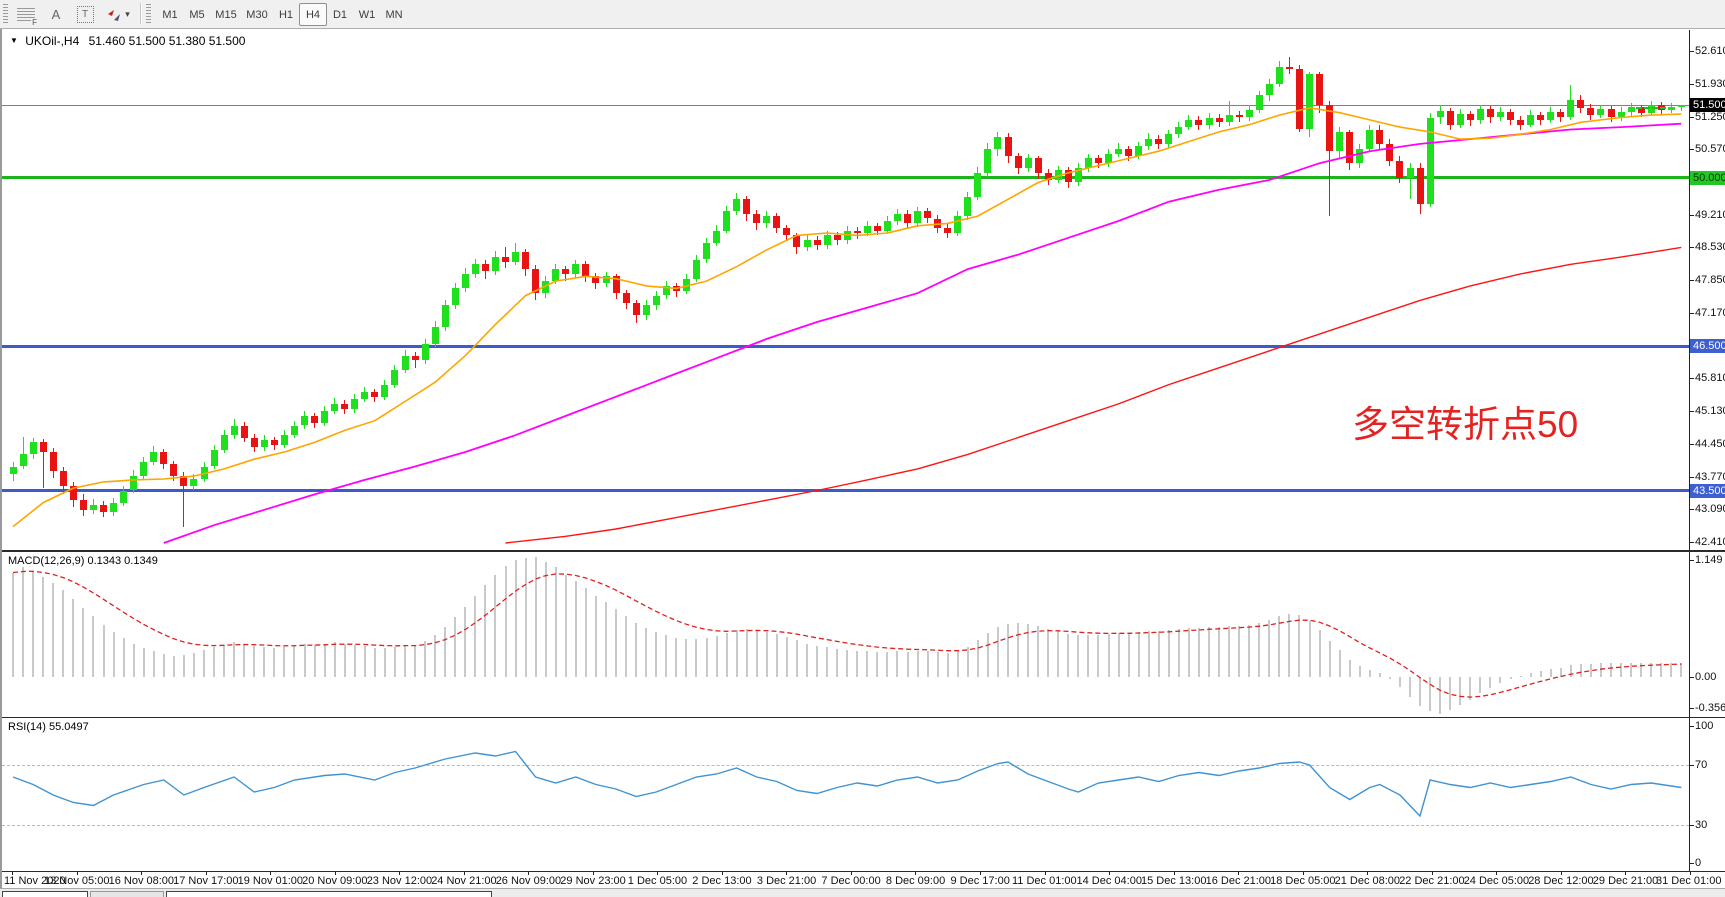  I want to click on rsi-axis: 100 70 30 0, so click(1707, 794).